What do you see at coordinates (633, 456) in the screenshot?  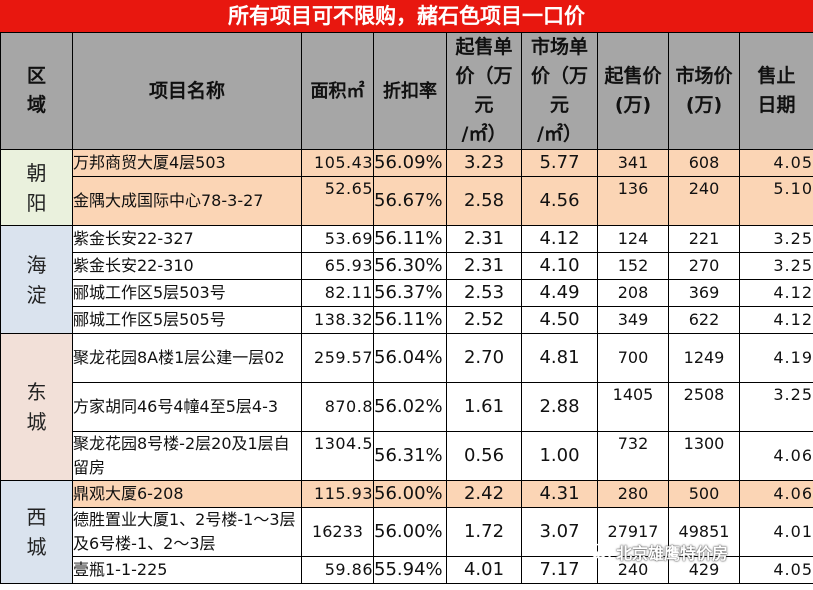 I see `start-total-cell: 732` at bounding box center [633, 456].